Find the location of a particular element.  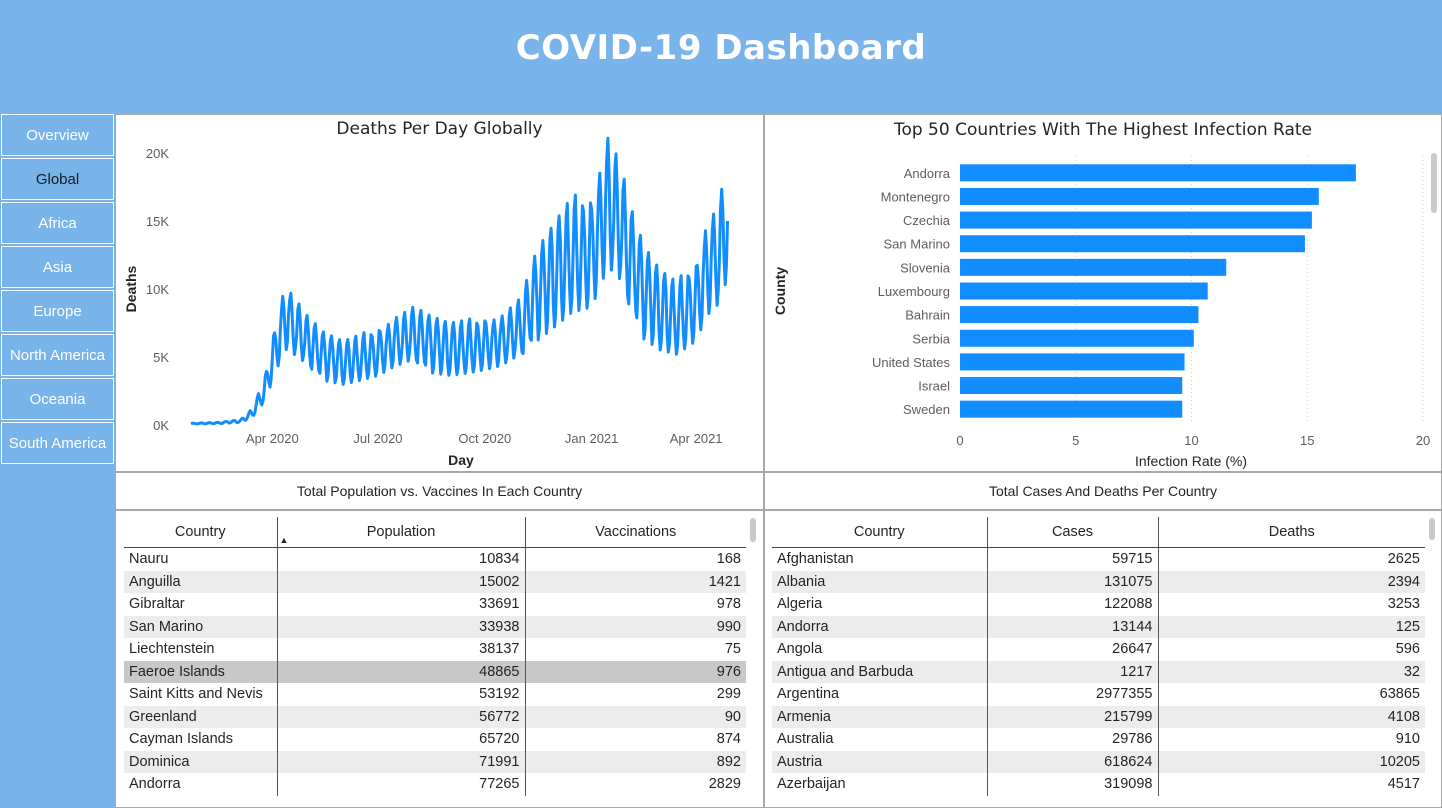

table-row: Cayman Islands 65720 874 is located at coordinates (435, 739).